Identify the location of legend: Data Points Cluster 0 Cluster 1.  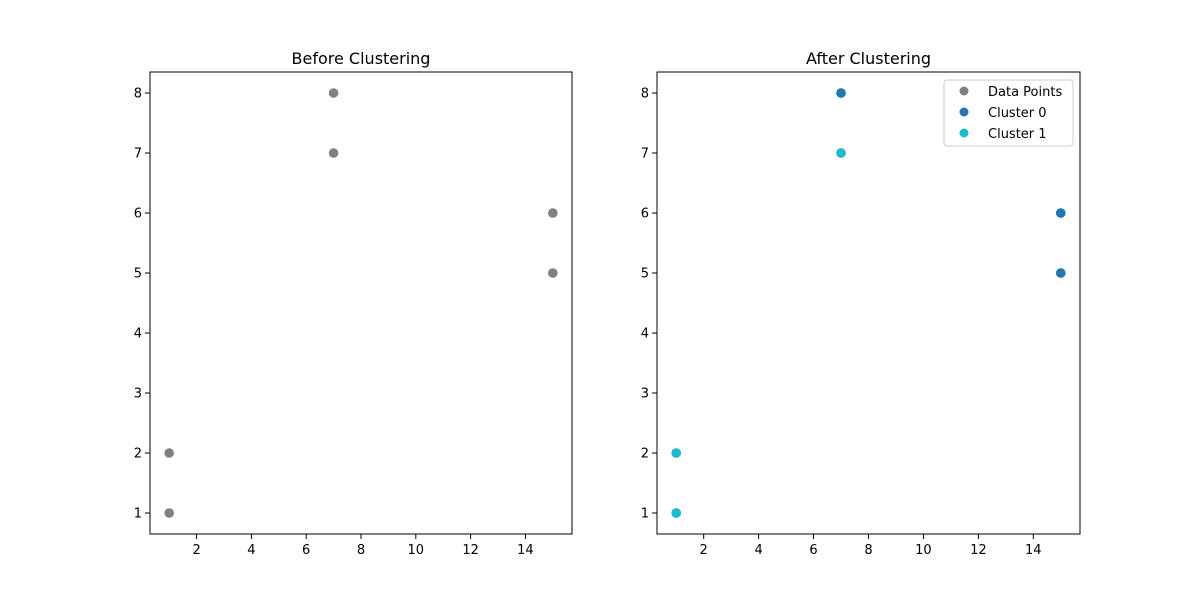
(1008, 113).